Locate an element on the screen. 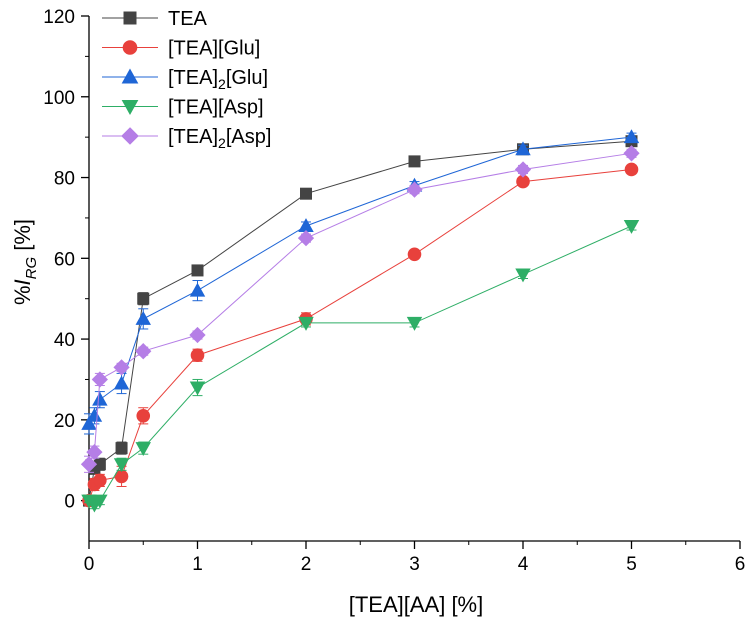  legend-item: [TEA]2[Asp] is located at coordinates (186, 138).